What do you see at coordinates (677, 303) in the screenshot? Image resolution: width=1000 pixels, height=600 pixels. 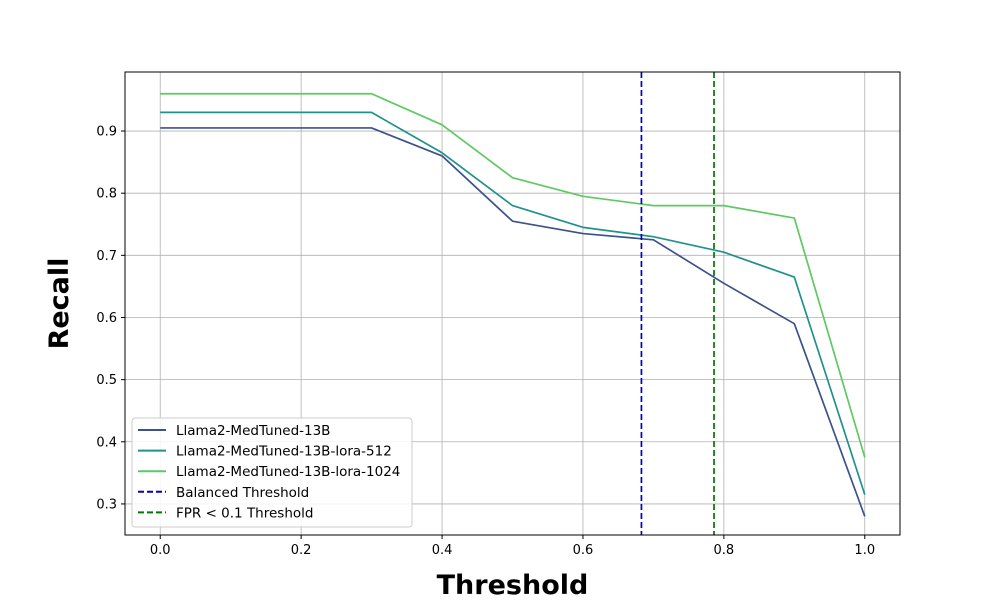 I see `threshold-lines` at bounding box center [677, 303].